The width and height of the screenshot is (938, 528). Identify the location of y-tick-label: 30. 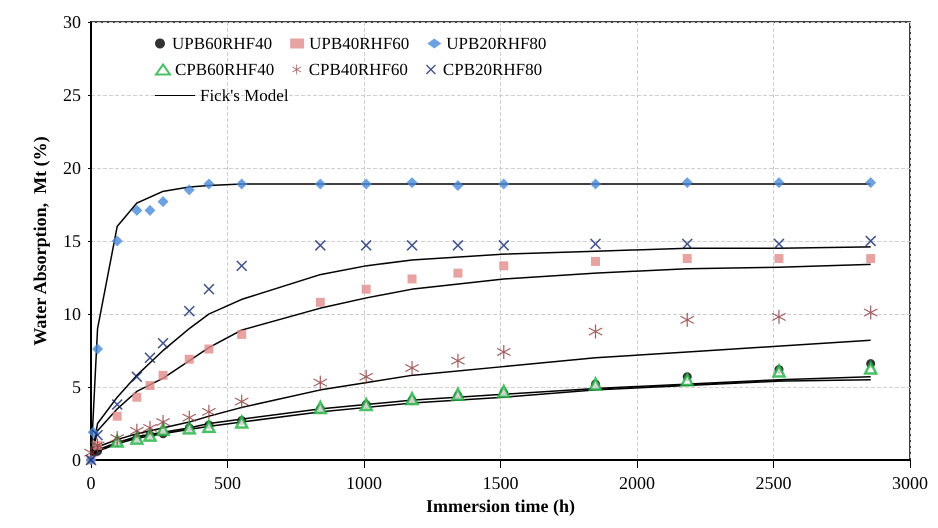
(72, 22).